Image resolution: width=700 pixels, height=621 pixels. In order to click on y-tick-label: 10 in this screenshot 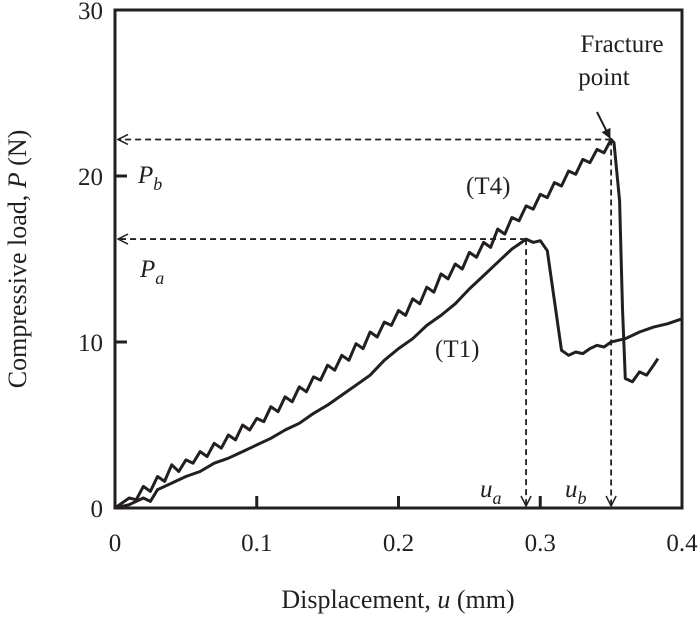, I will do `click(90, 343)`.